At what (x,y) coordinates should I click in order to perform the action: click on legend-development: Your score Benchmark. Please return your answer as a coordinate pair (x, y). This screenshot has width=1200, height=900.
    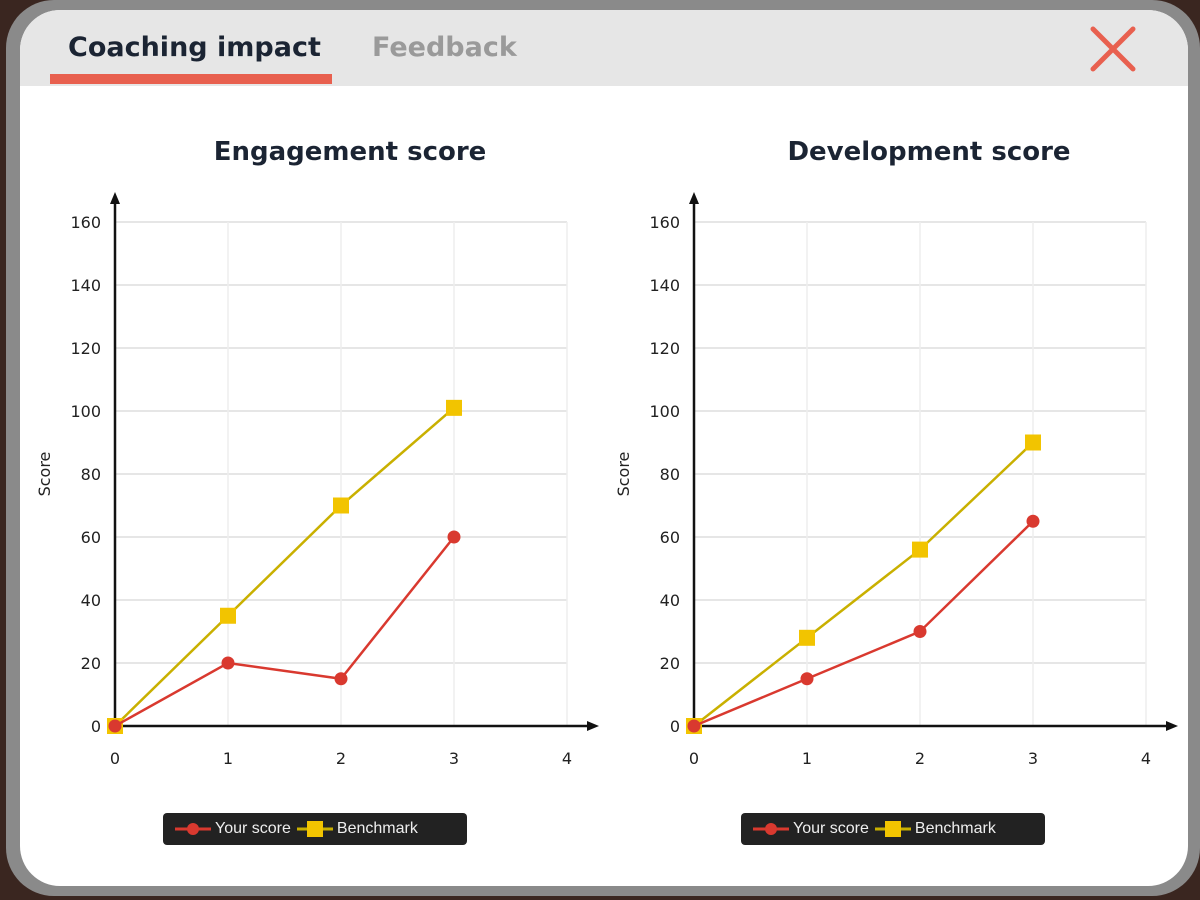
    Looking at the image, I should click on (893, 829).